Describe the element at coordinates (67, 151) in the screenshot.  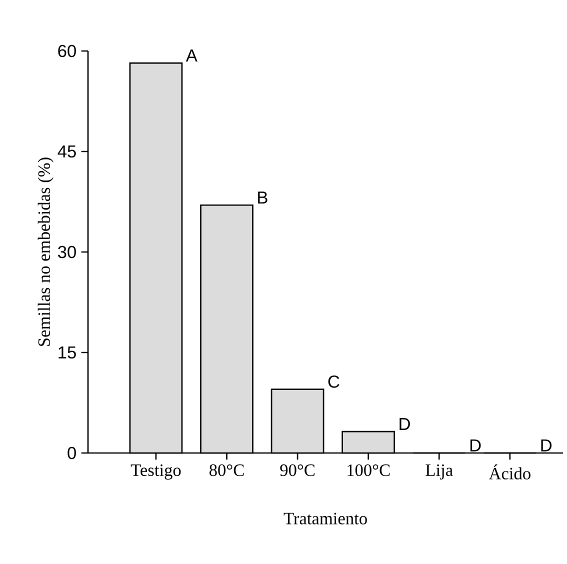
I see `y-tick-label: 45` at that location.